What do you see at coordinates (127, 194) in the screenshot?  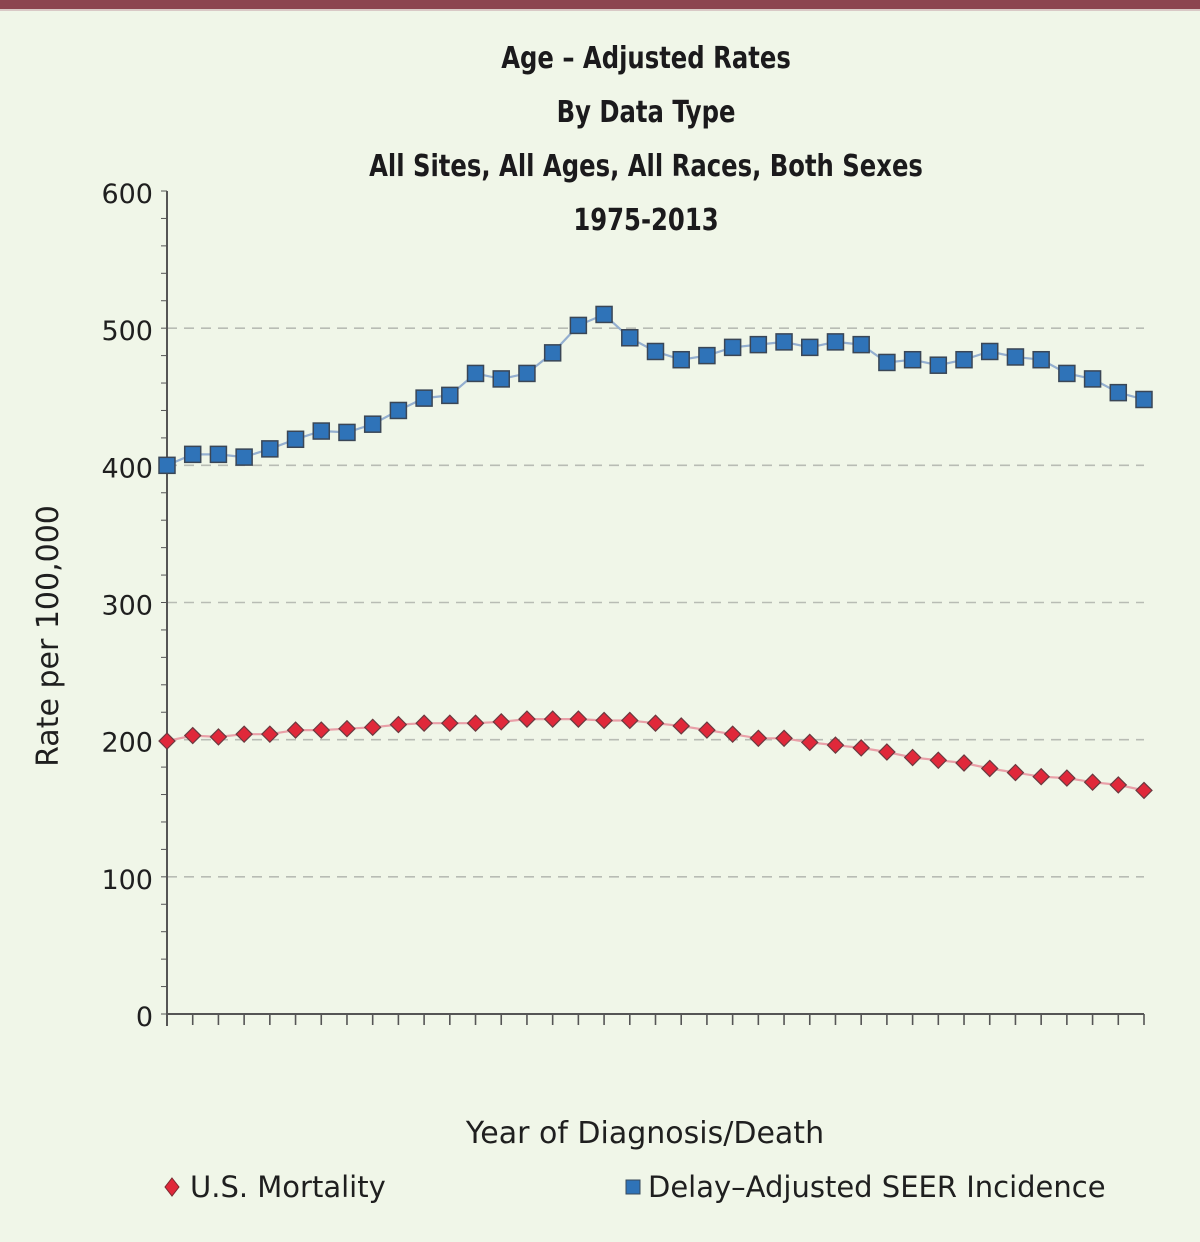 I see `y-tick-label: 600` at bounding box center [127, 194].